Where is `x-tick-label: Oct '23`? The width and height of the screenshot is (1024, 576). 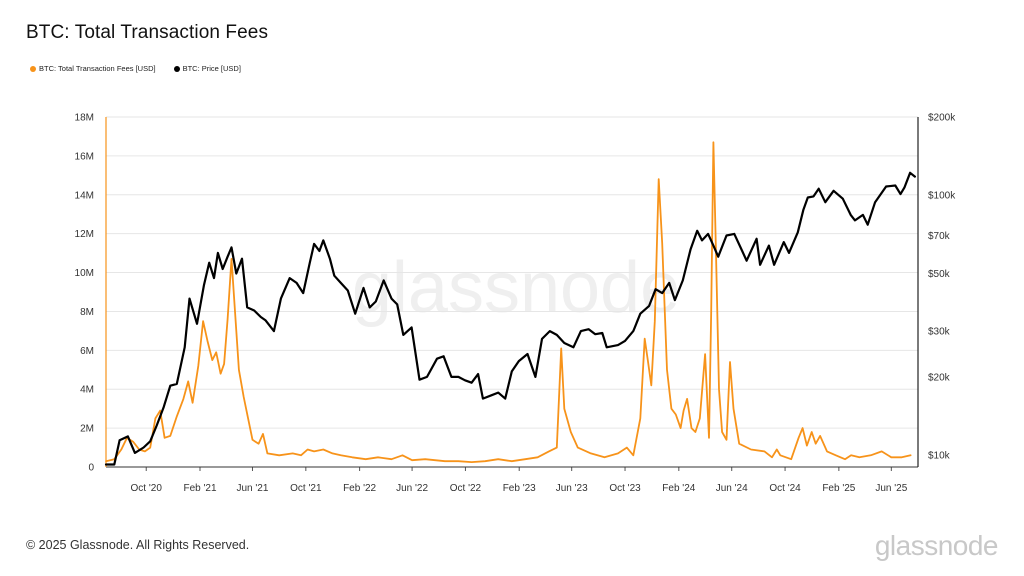
x-tick-label: Oct '23 is located at coordinates (625, 488).